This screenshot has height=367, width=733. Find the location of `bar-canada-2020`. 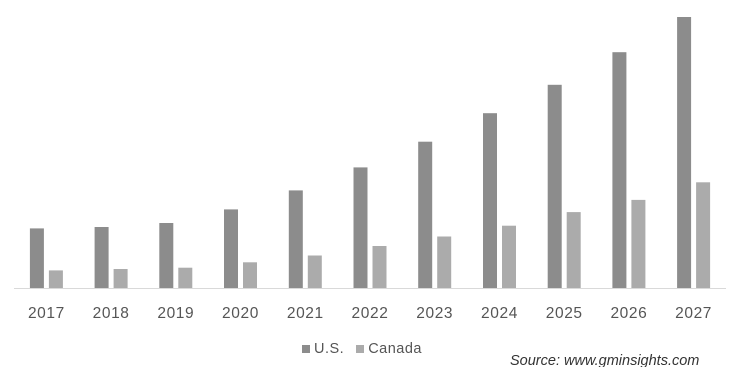

bar-canada-2020 is located at coordinates (250, 275).